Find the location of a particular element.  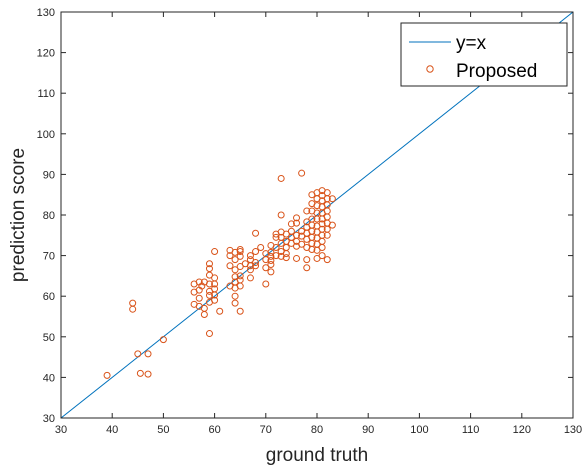

y-tick-label: 30 is located at coordinates (49, 419).